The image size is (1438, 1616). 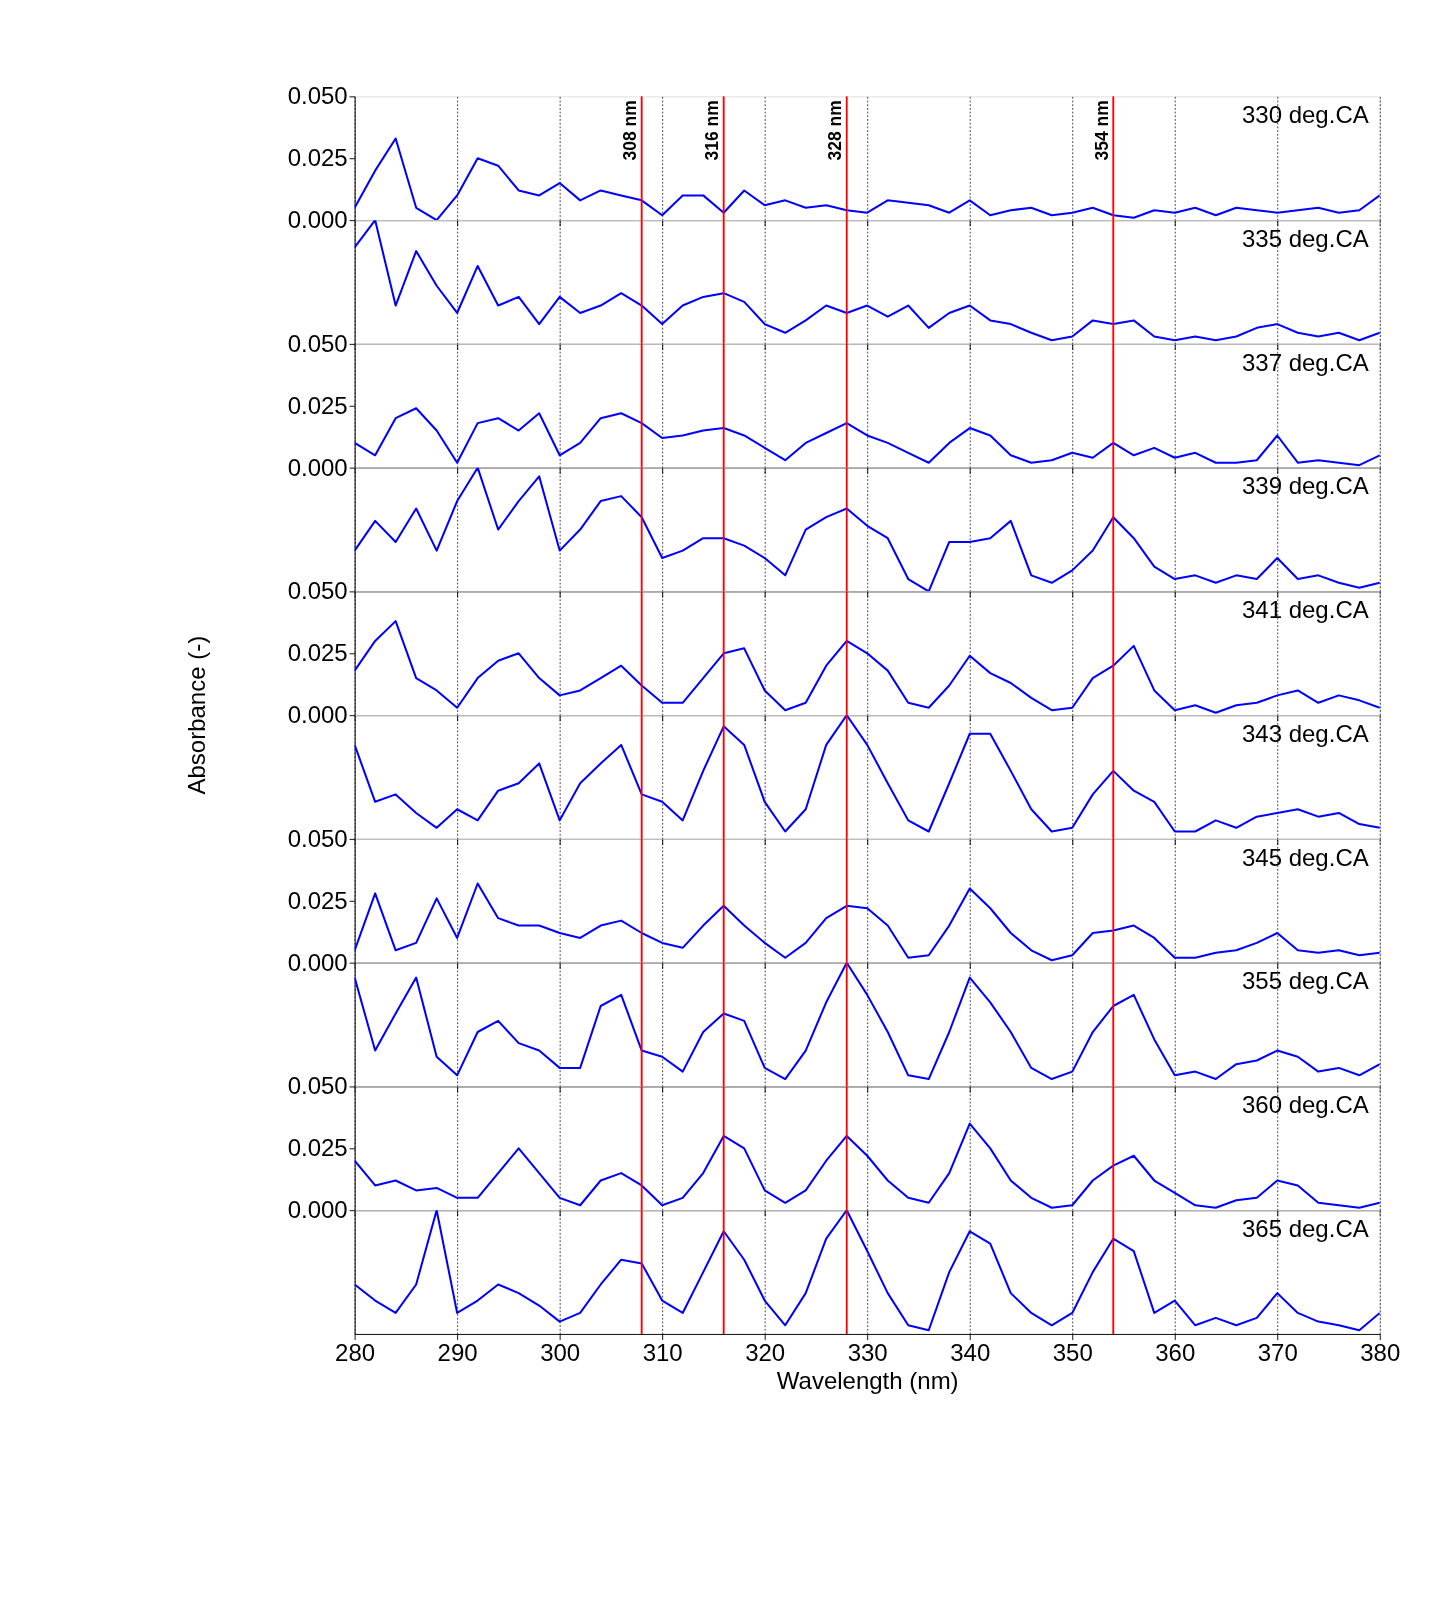 I want to click on y-axis-title: Absorbance (-), so click(x=197, y=715).